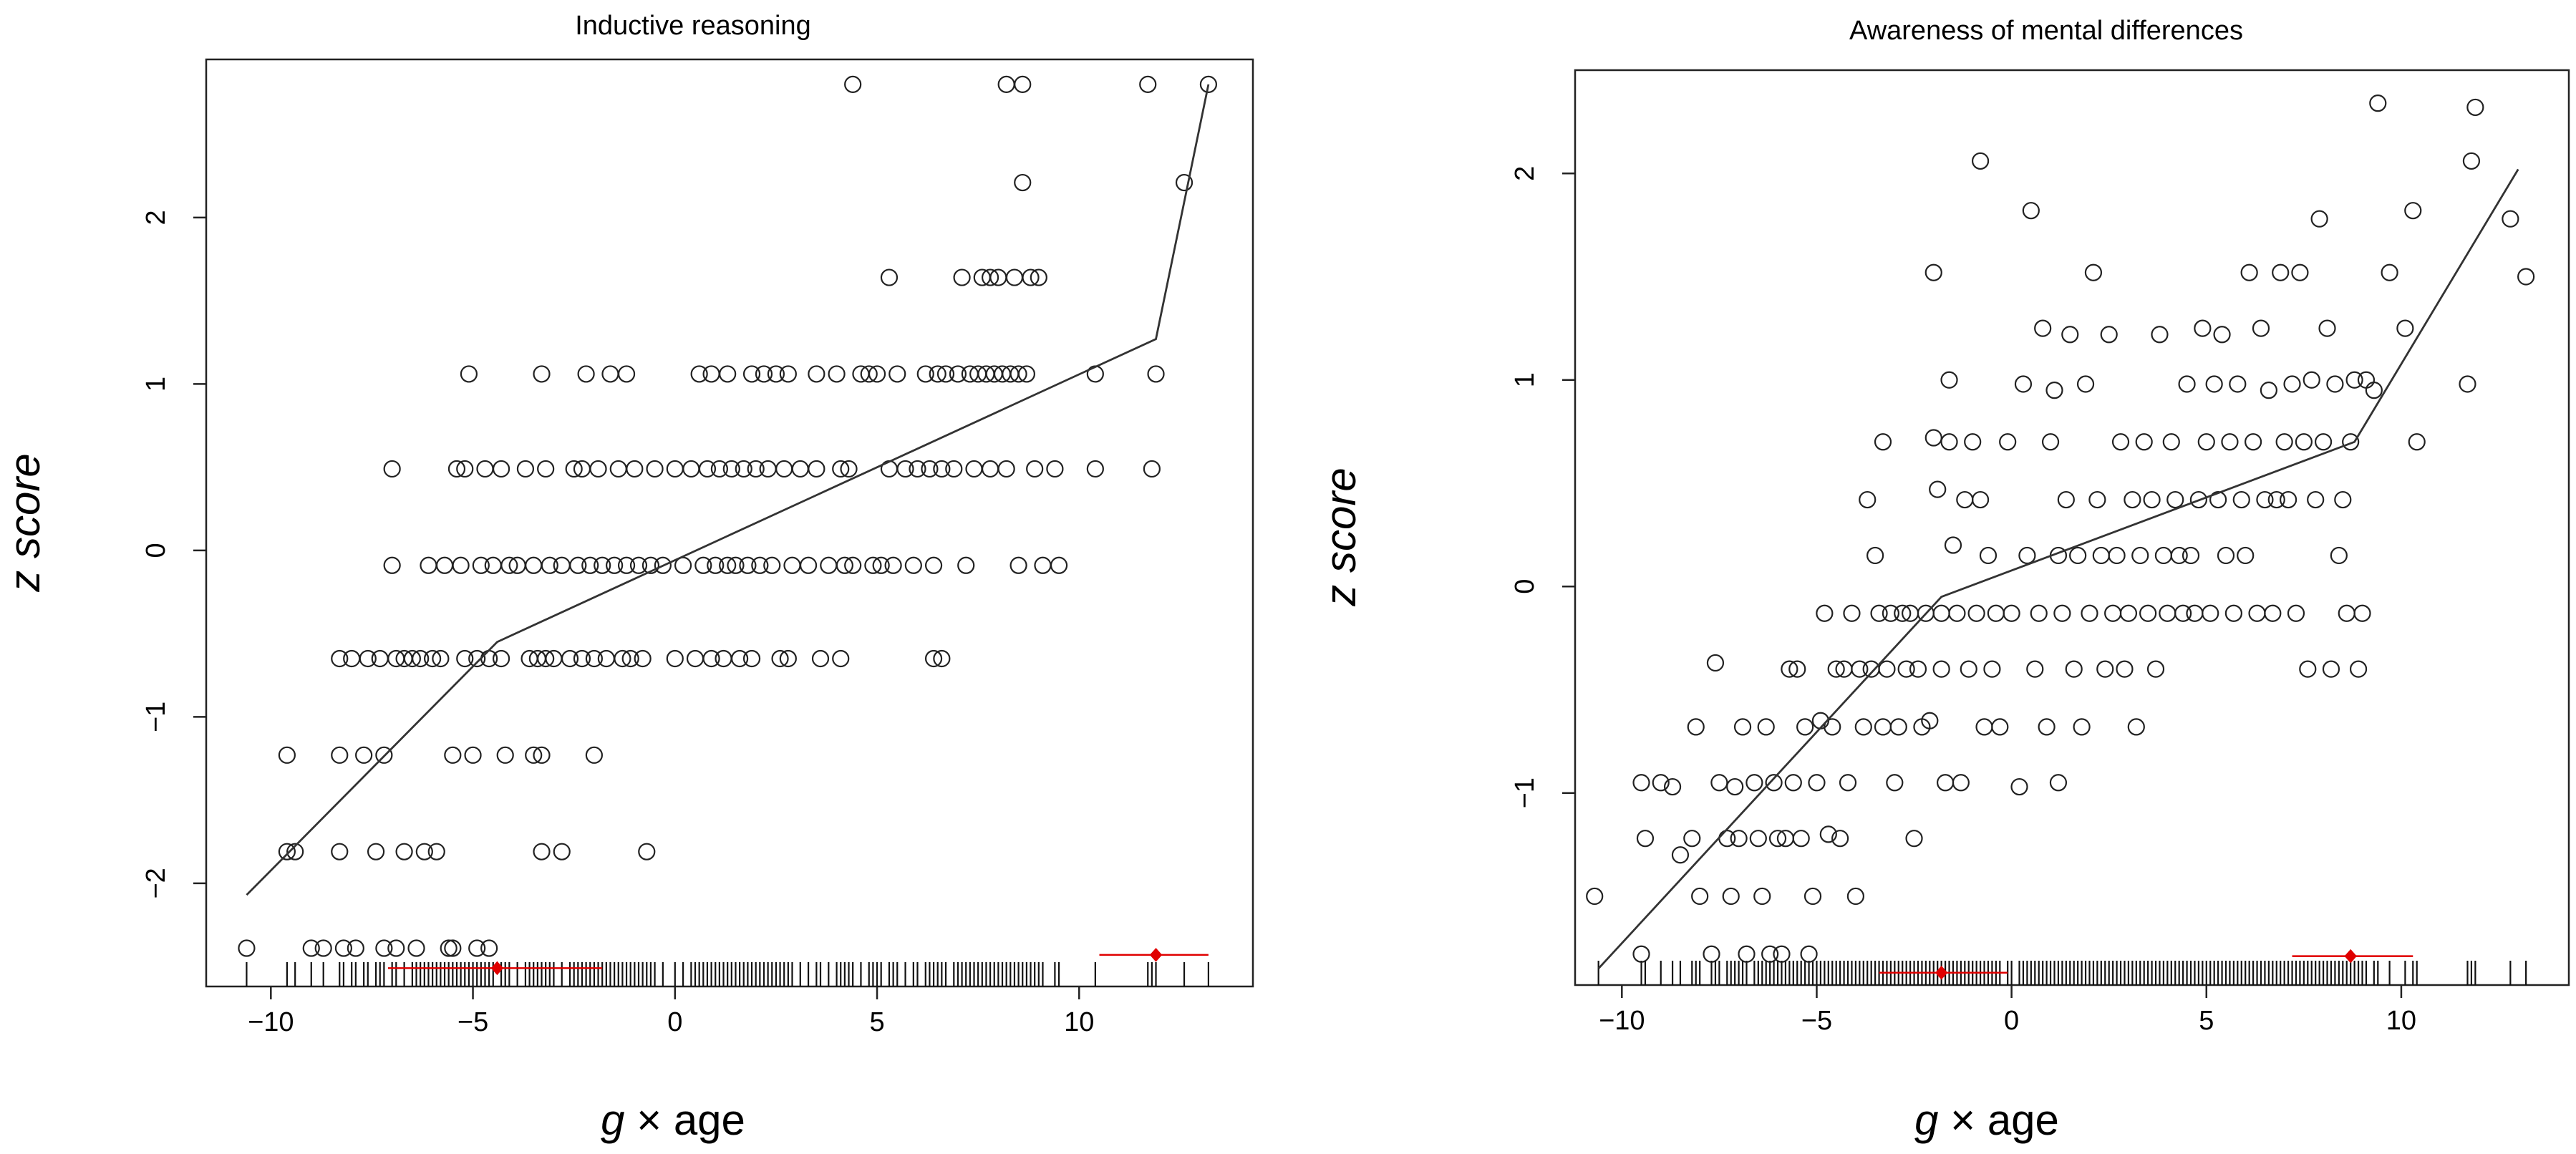 The width and height of the screenshot is (2576, 1154). I want to click on y-tick-label: 2, so click(156, 218).